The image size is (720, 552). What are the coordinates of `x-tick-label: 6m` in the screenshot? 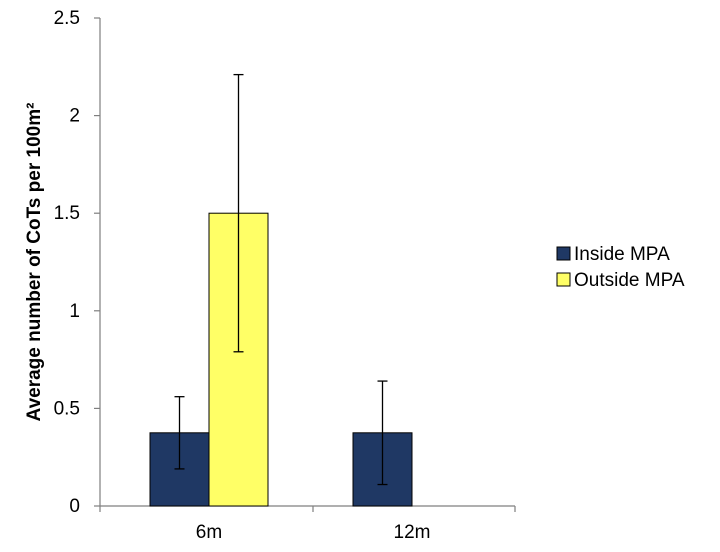 It's located at (209, 532).